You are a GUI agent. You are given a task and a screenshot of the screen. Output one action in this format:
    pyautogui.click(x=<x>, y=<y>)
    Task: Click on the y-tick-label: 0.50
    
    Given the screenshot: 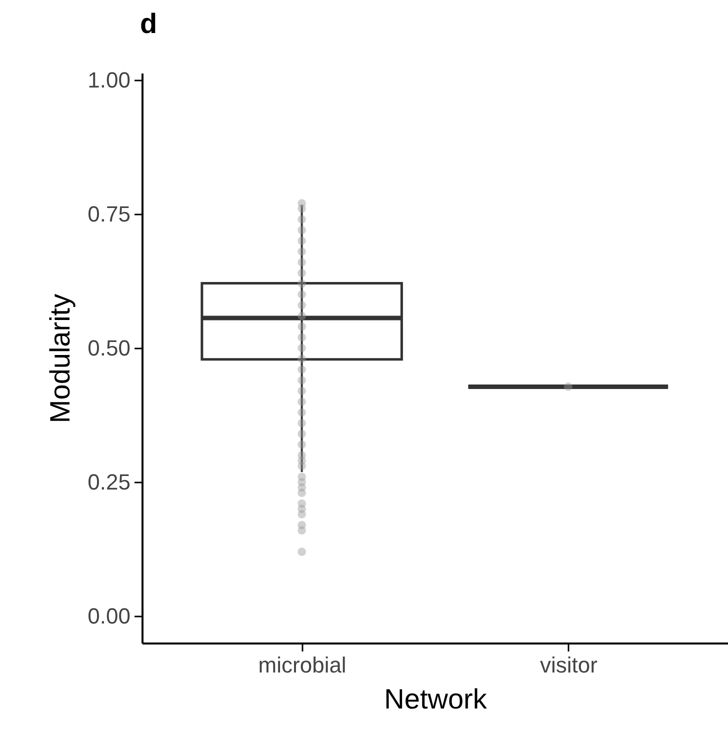 What is the action you would take?
    pyautogui.click(x=109, y=348)
    